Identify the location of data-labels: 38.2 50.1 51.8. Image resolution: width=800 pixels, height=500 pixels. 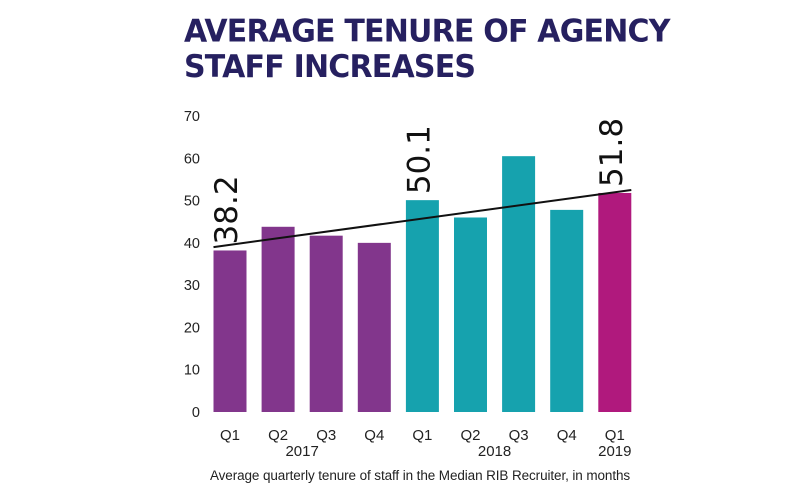
(419, 181).